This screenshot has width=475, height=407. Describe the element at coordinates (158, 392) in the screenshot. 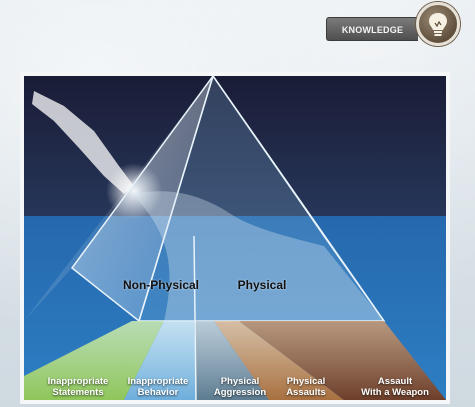

I see `level-line2: Behavior` at that location.